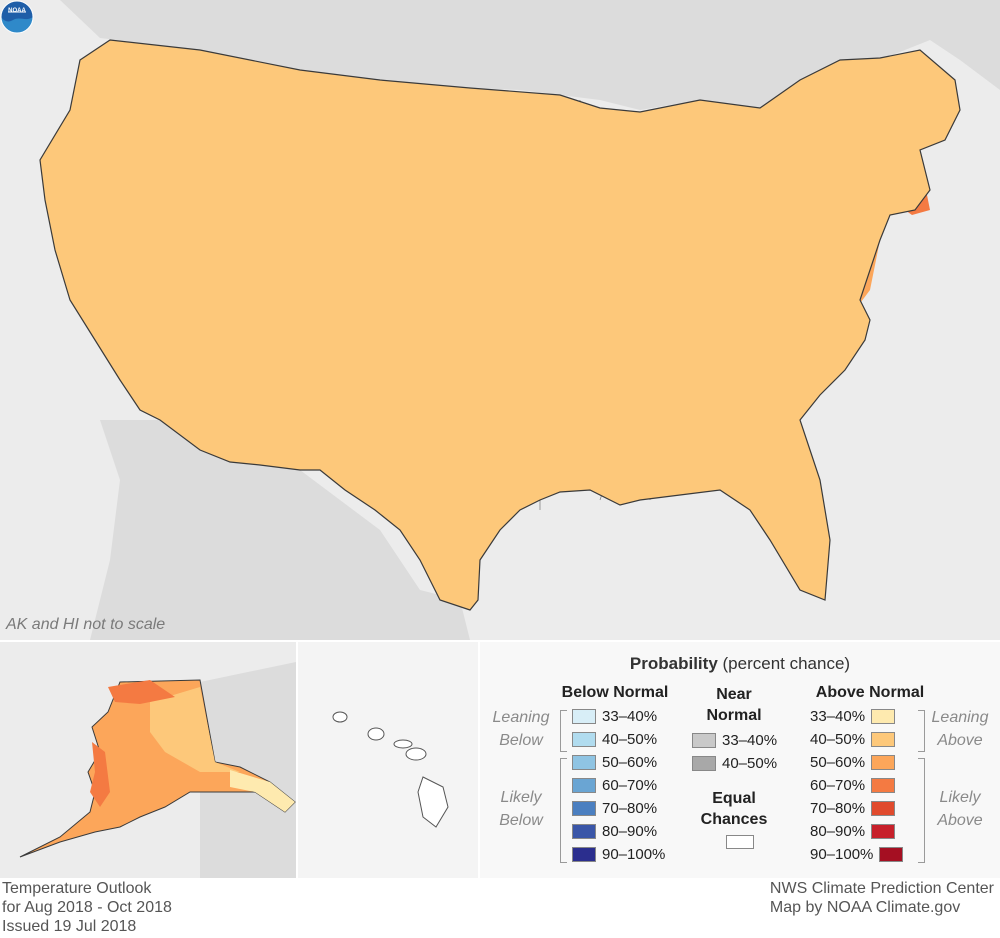 This screenshot has width=1000, height=938. What do you see at coordinates (521, 740) in the screenshot?
I see `leaning-below-line-2: Below` at bounding box center [521, 740].